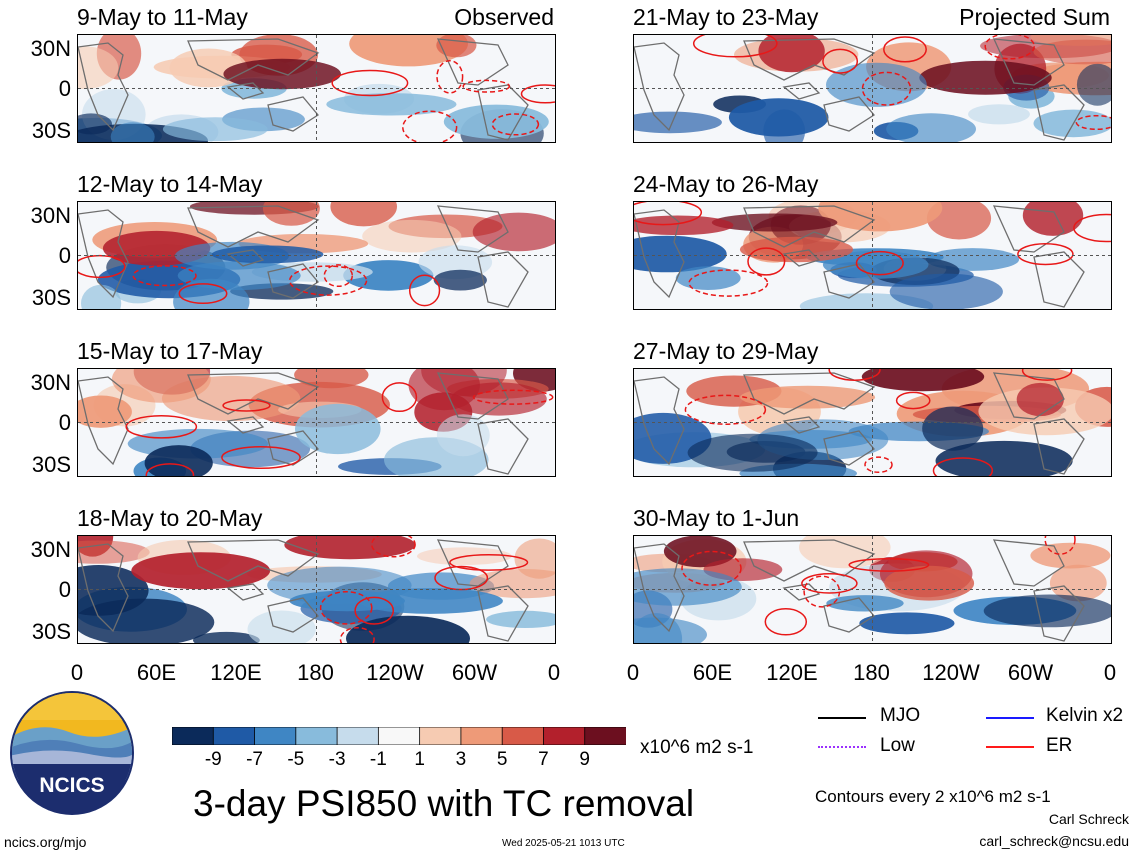  Describe the element at coordinates (712, 672) in the screenshot. I see `lon-label: 60E` at that location.